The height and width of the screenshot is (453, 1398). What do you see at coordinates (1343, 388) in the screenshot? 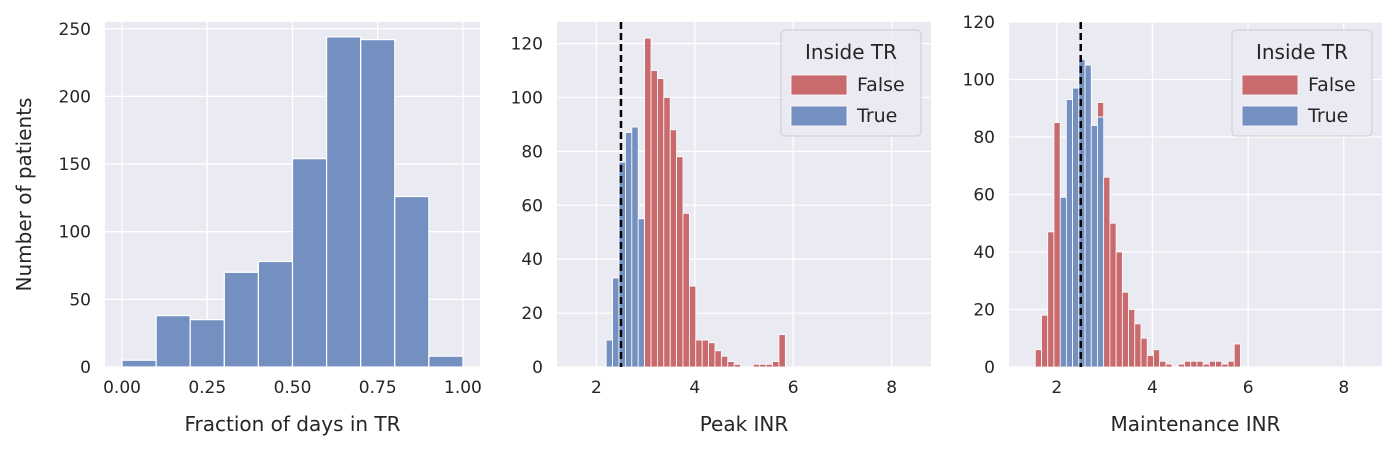
I see `x-tick-label: 8` at bounding box center [1343, 388].